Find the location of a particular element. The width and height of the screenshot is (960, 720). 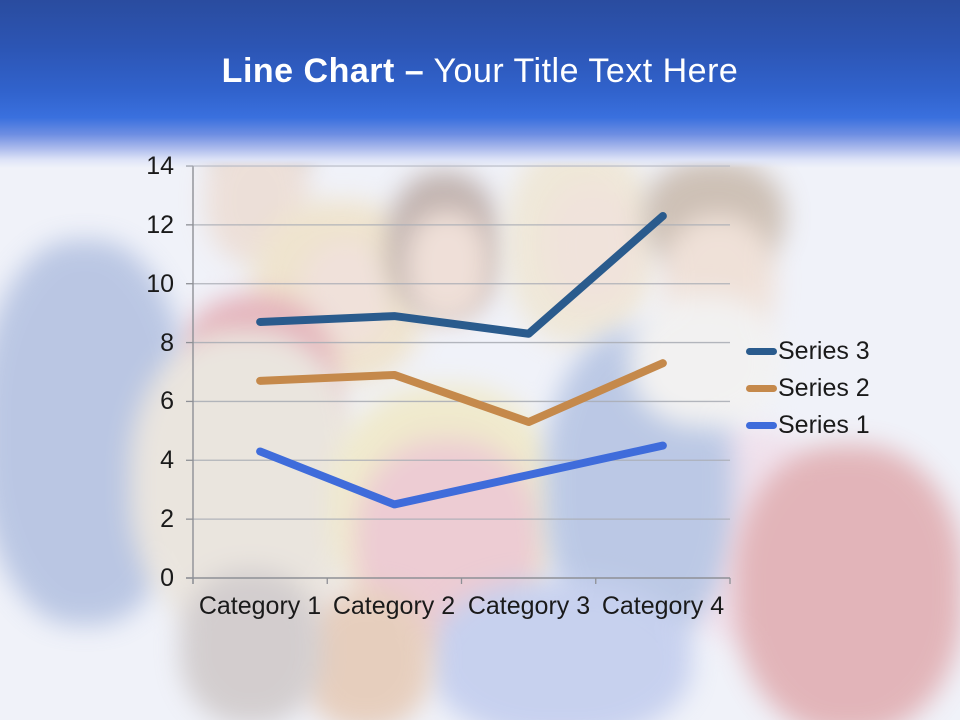

slide-title: Line Chart – Your Title Text Here is located at coordinates (480, 71).